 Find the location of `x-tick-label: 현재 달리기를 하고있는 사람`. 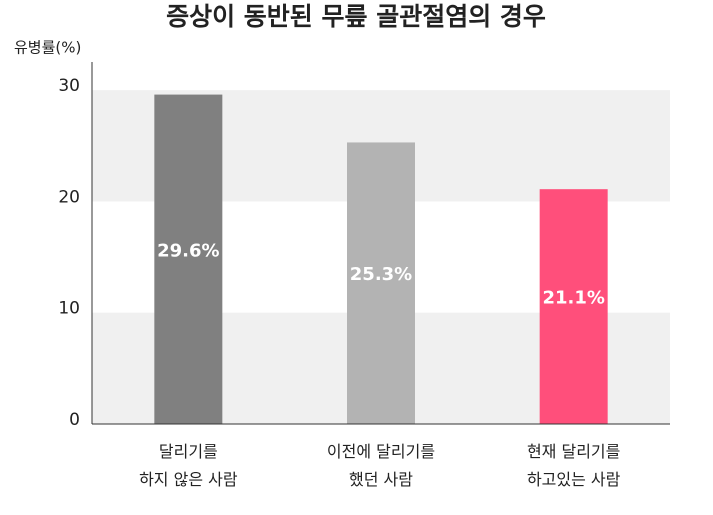

x-tick-label: 현재 달리기를 하고있는 사람 is located at coordinates (573, 465).